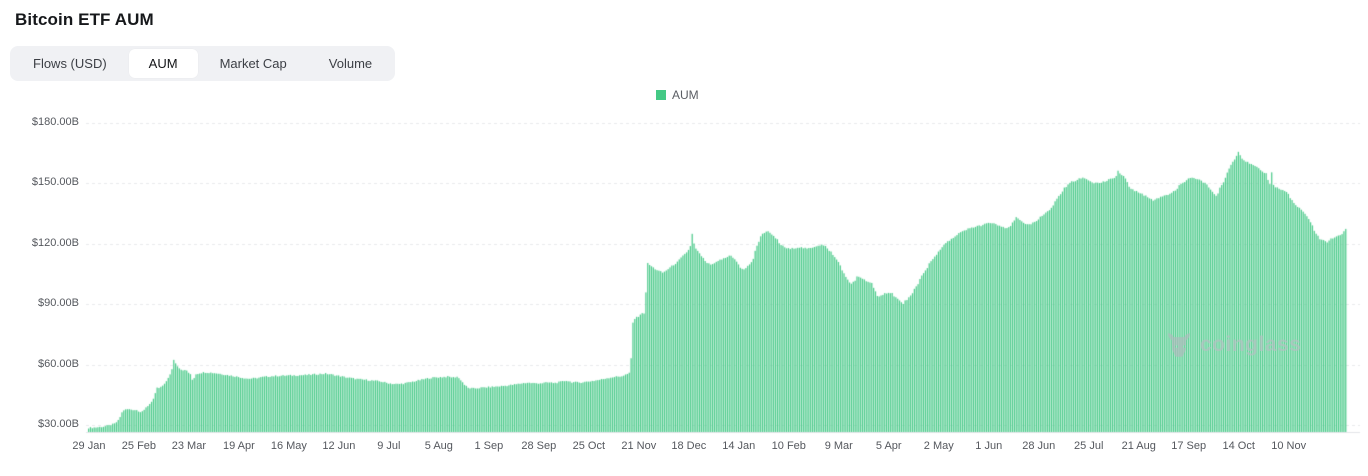 Image resolution: width=1368 pixels, height=476 pixels. Describe the element at coordinates (339, 446) in the screenshot. I see `x-tick-label: 12 Jun` at that location.